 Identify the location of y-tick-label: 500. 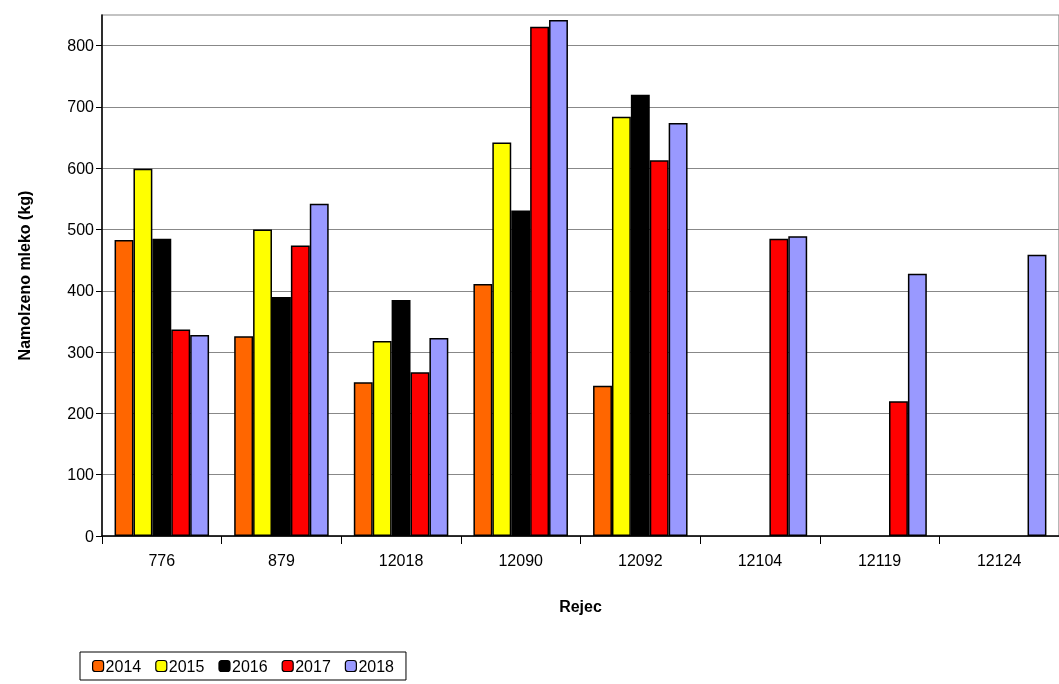
(81, 230).